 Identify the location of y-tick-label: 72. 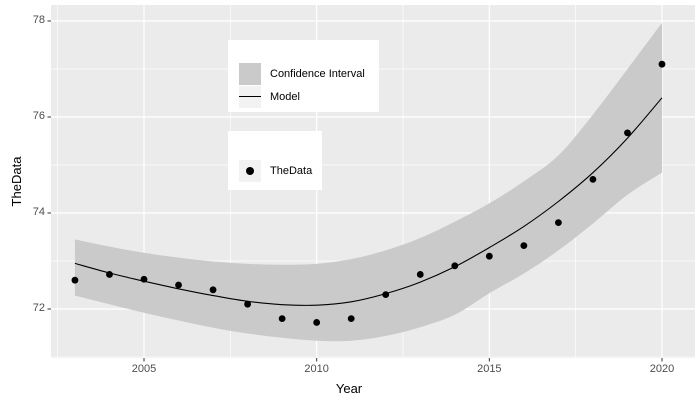
(38, 308).